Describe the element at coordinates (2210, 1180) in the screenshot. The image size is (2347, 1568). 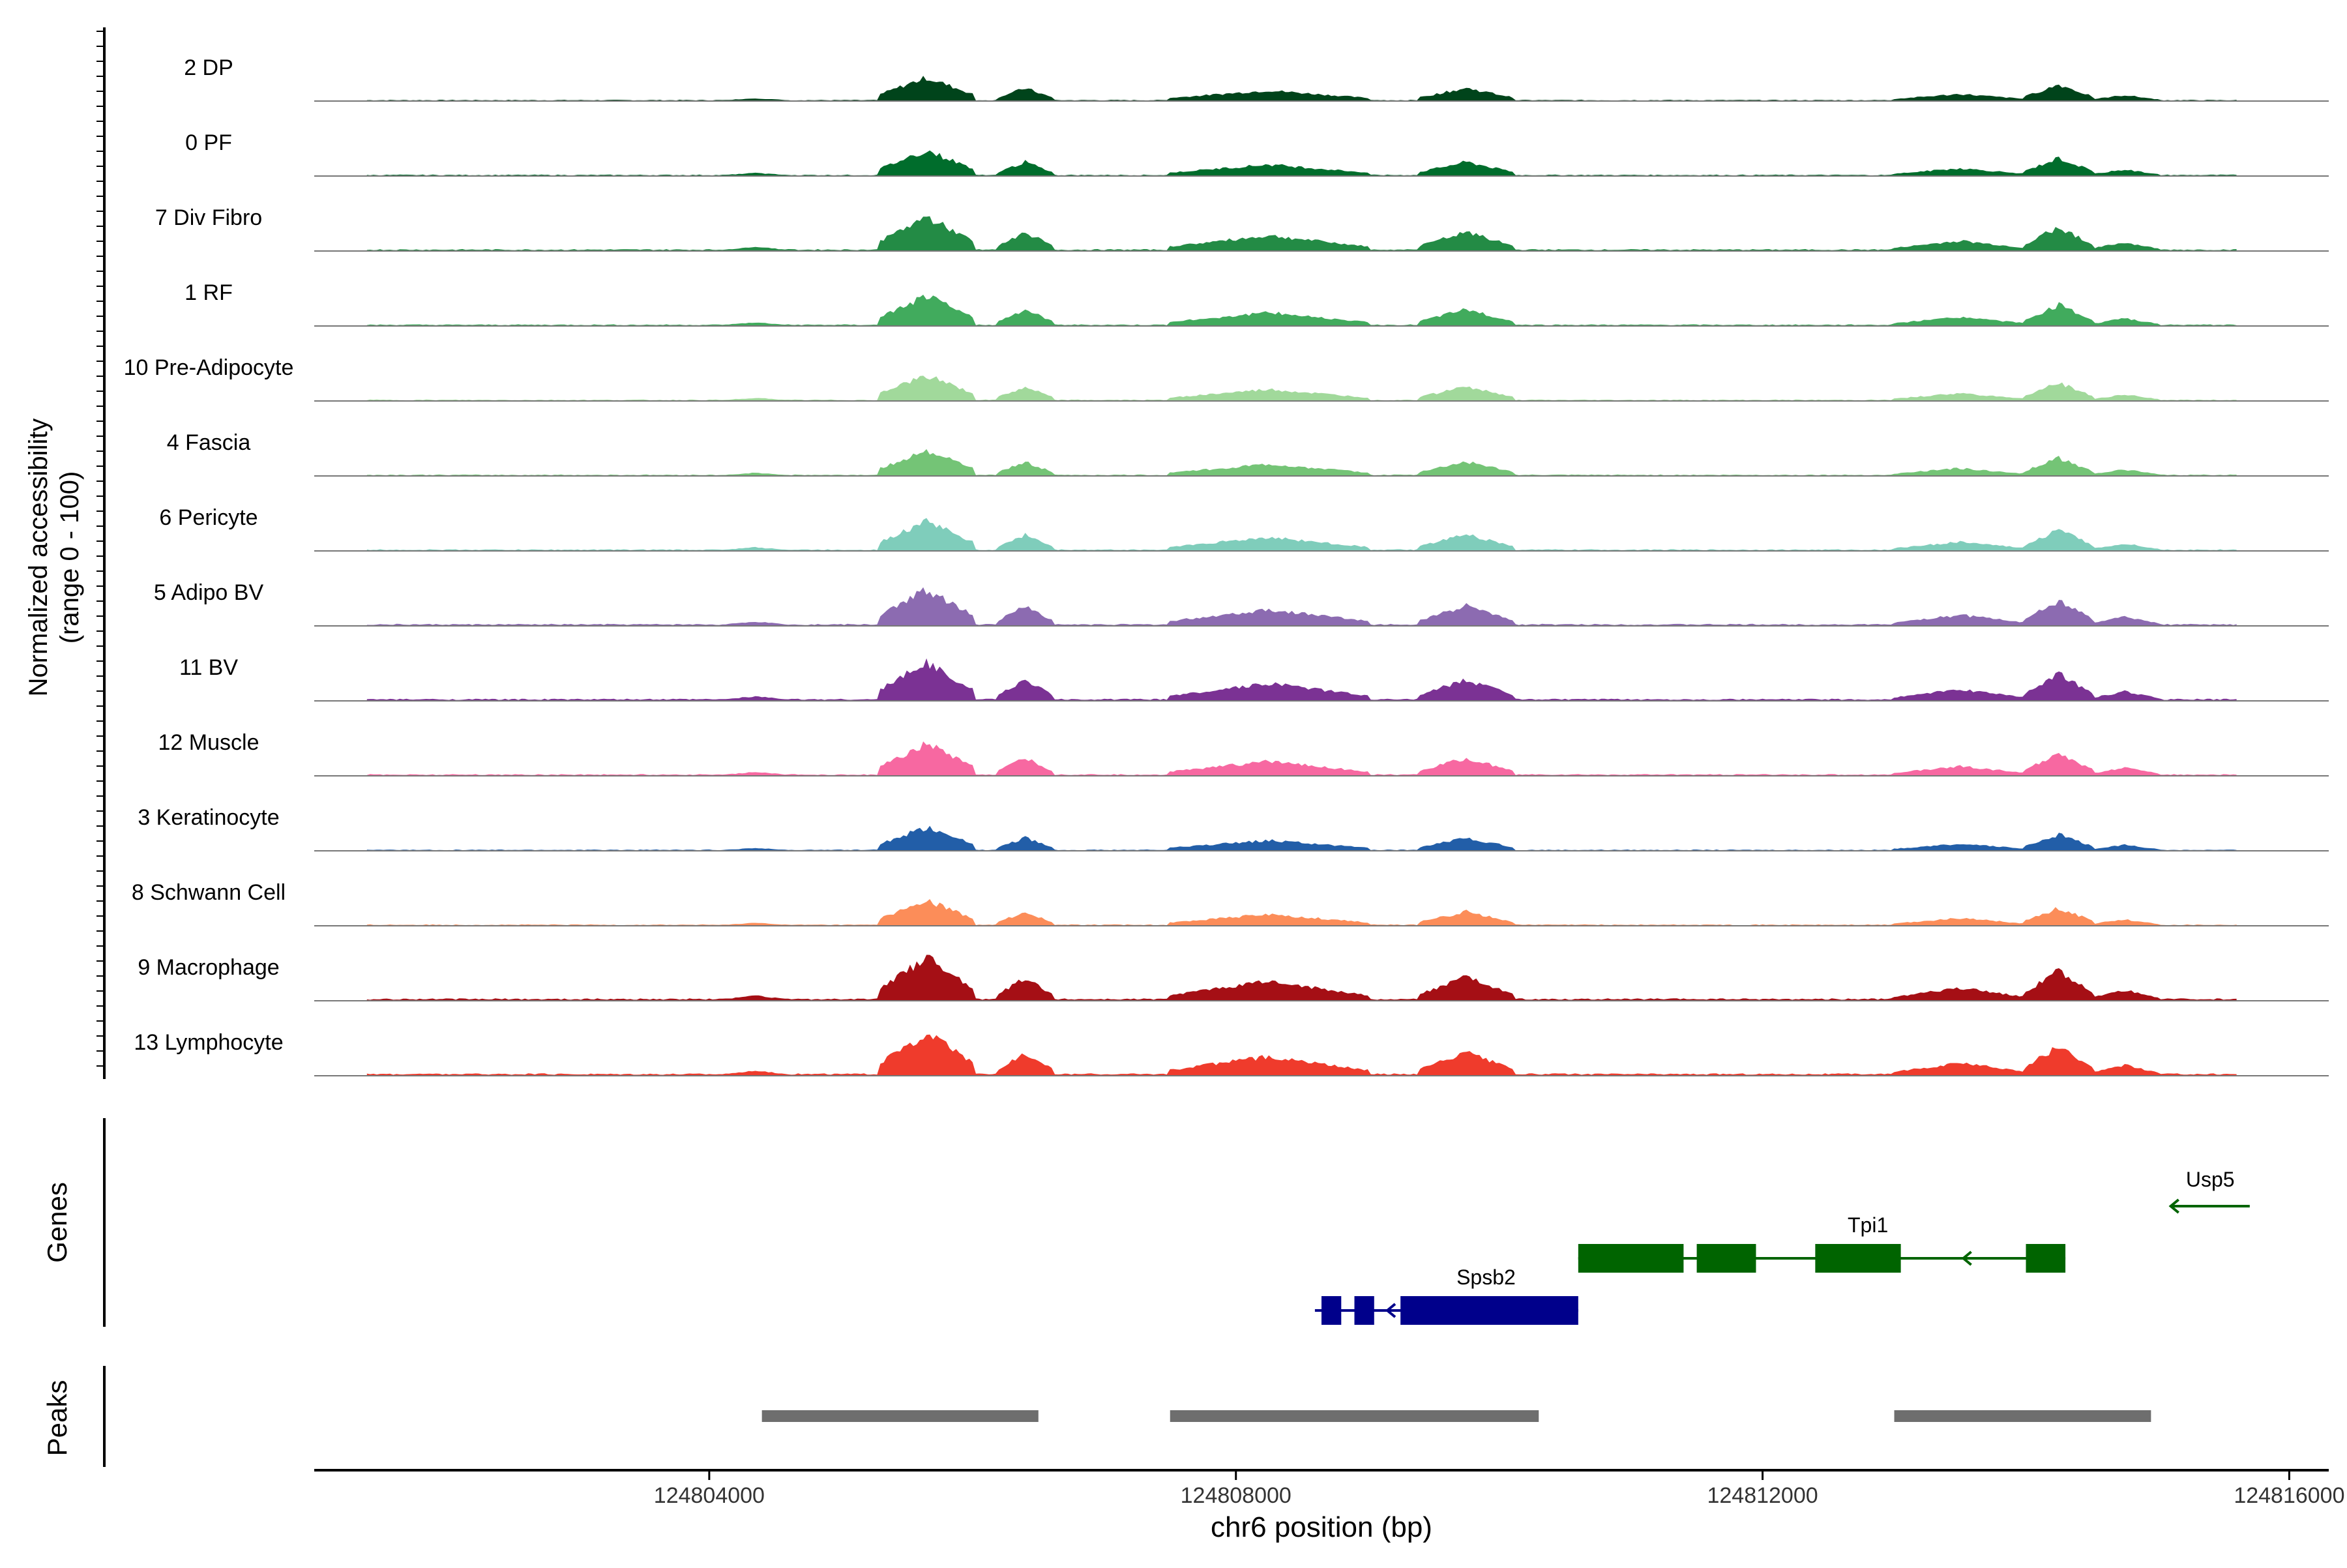
I see `gene-label: Usp5` at that location.